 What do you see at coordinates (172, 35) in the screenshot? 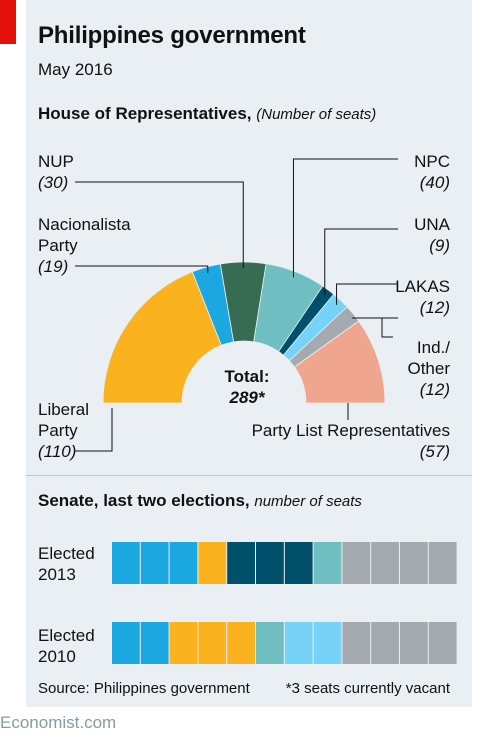
I see `page-title: Philippines government` at bounding box center [172, 35].